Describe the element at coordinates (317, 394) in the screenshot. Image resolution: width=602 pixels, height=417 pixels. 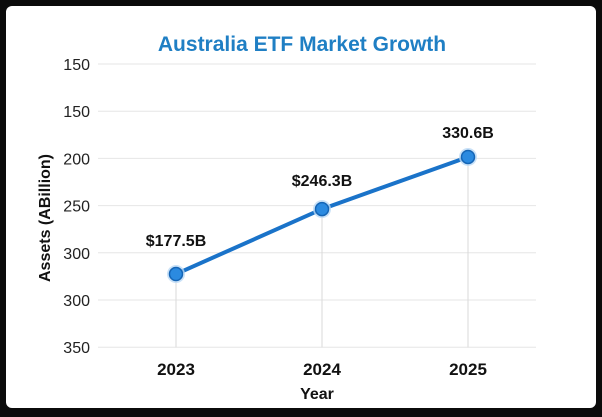
I see `x-axis-label: Year` at that location.